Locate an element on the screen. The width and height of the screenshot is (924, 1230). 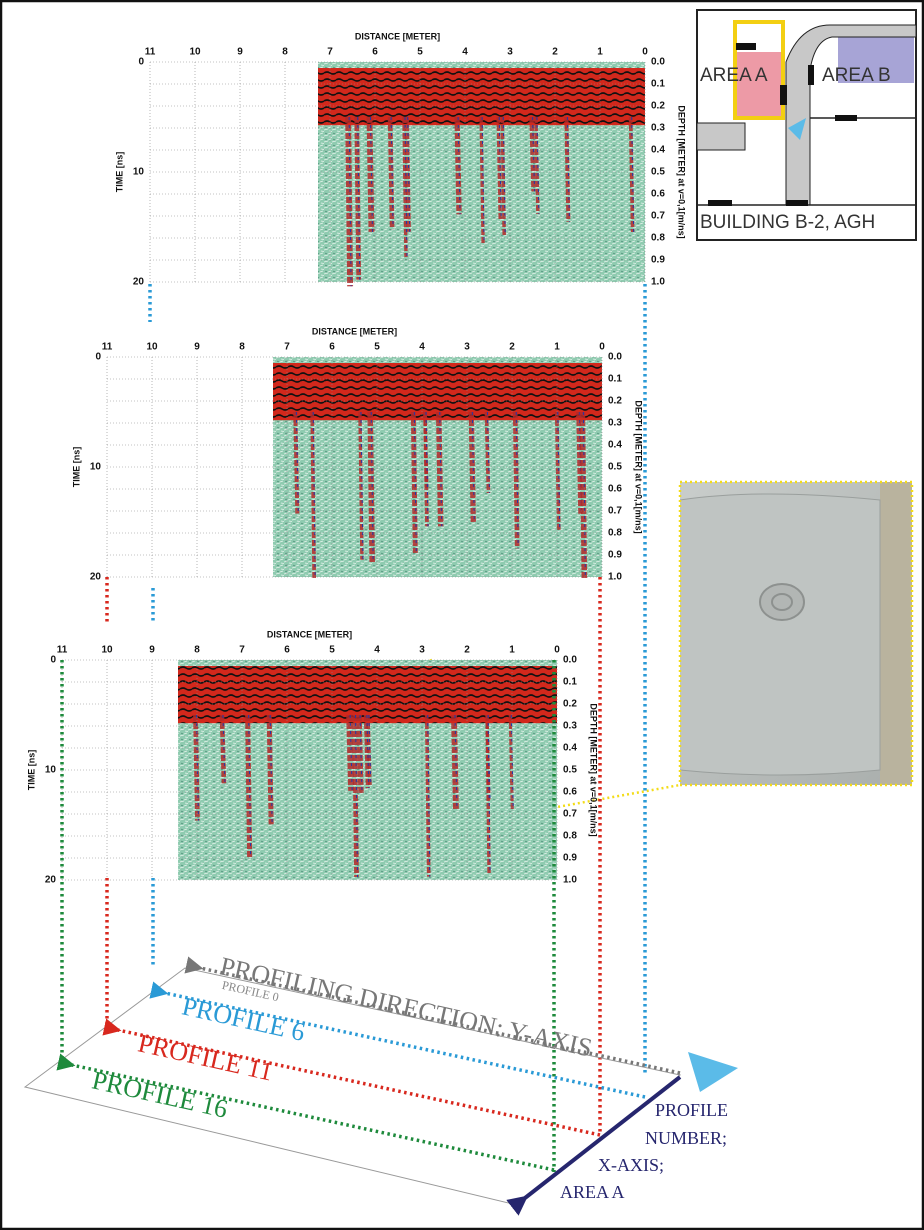
distance-axis-title: DISTANCE [METER] is located at coordinates (309, 634).